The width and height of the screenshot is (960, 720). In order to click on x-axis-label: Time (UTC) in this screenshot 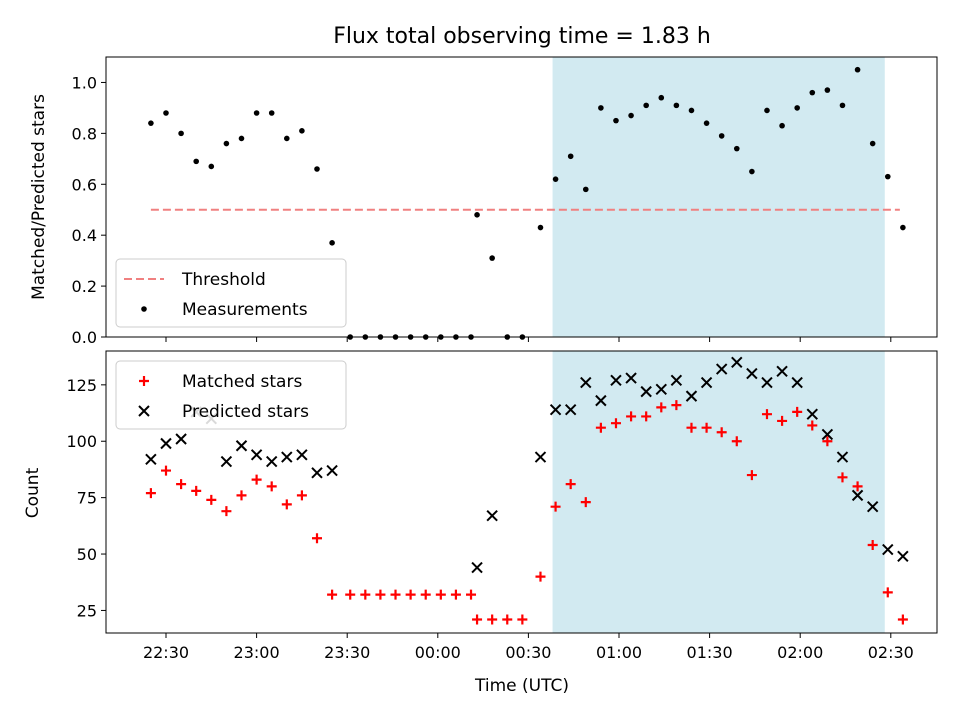, I will do `click(521, 686)`.